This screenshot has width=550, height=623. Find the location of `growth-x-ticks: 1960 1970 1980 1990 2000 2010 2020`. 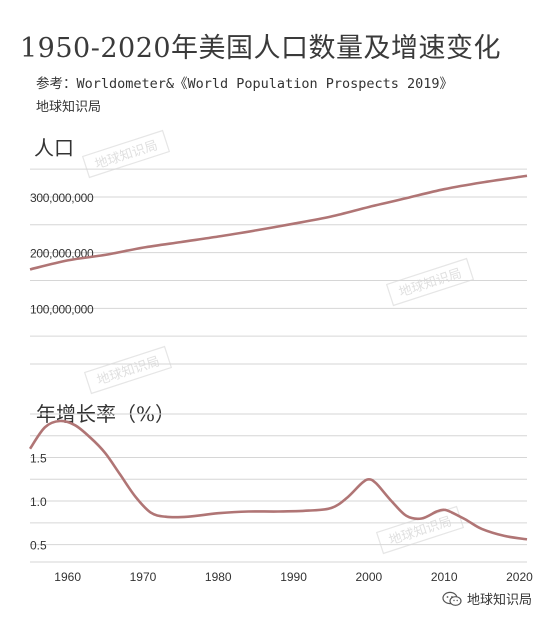

growth-x-ticks: 1960 1970 1980 1990 2000 2010 2020 is located at coordinates (293, 577).